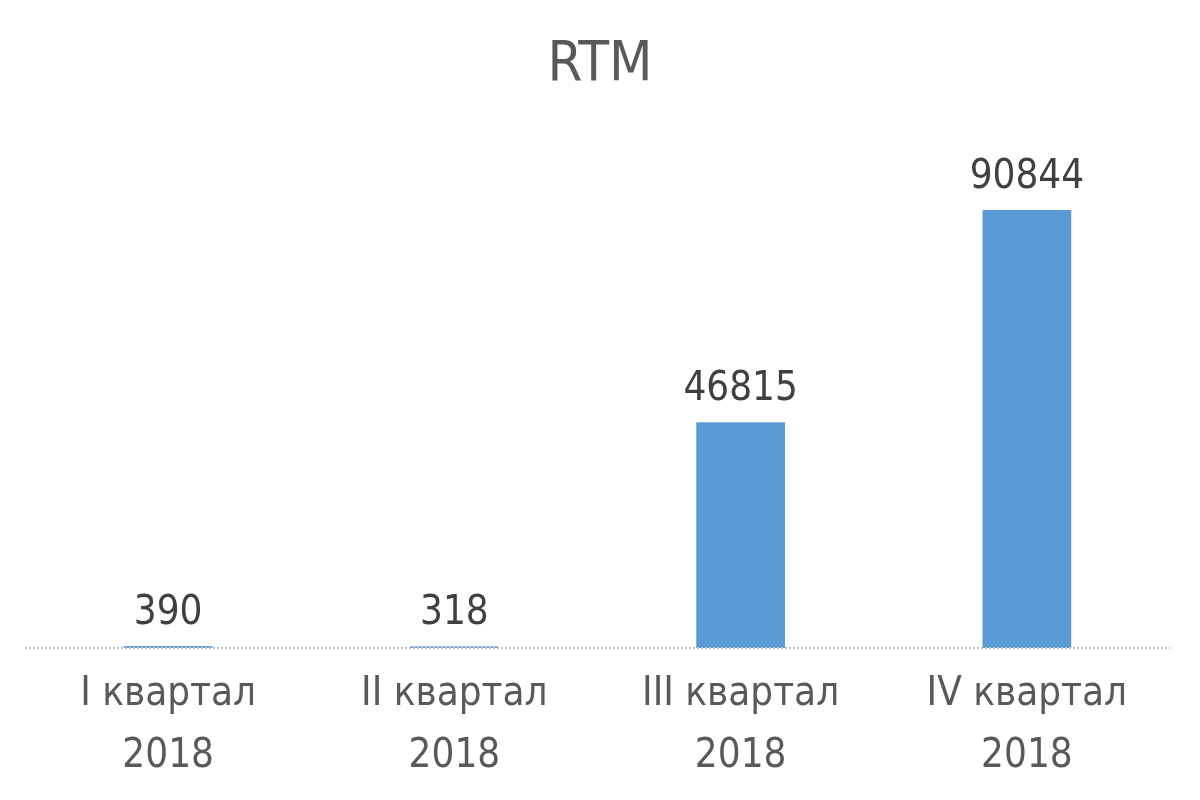  I want to click on data-label: 390, so click(168, 610).